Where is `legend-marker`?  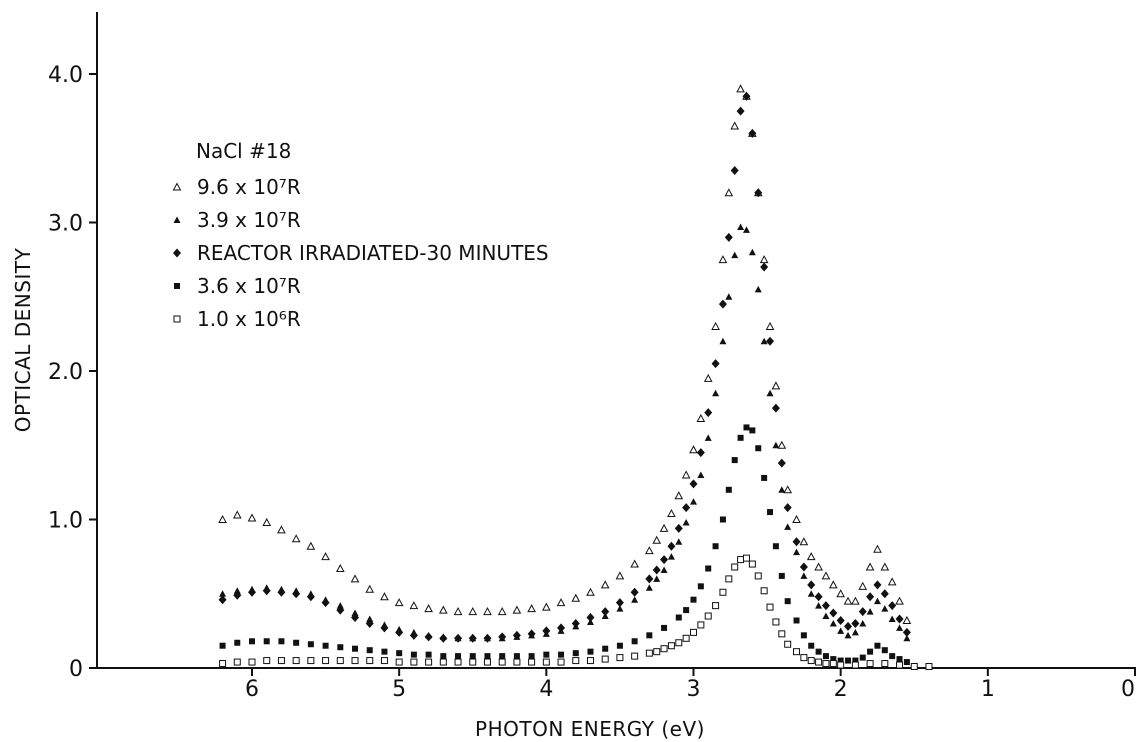 legend-marker is located at coordinates (177, 219).